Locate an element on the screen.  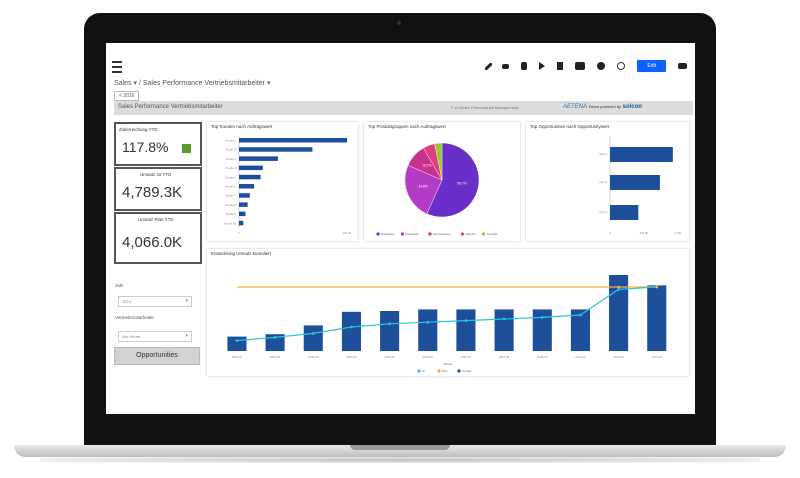
tick-label: 2016-05 is located at coordinates (389, 357).